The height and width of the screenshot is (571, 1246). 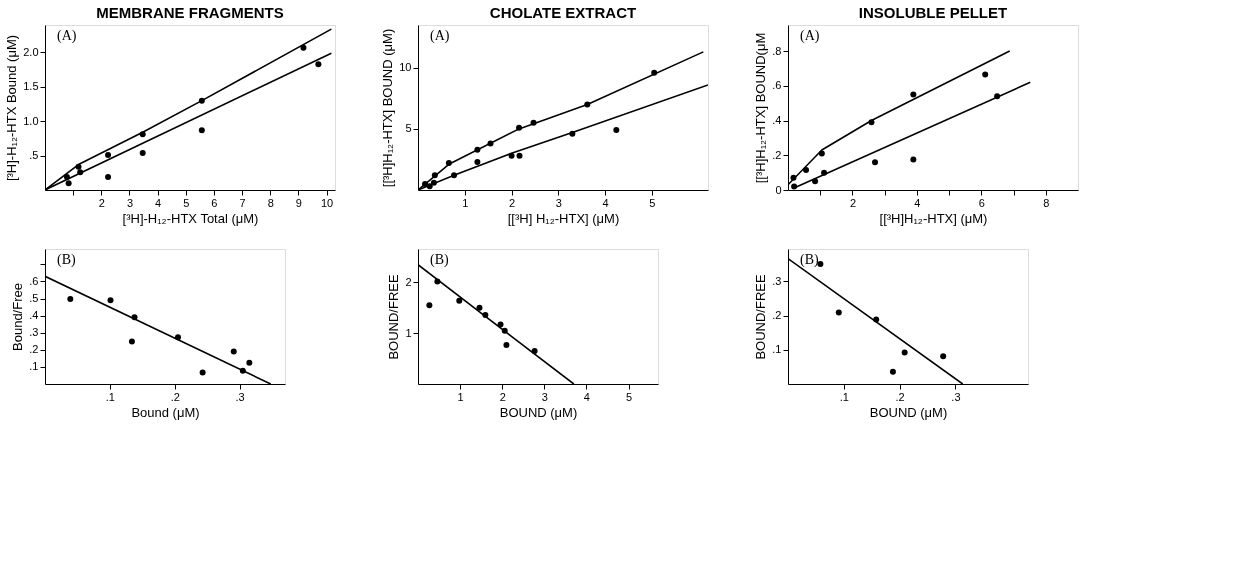 What do you see at coordinates (165, 412) in the screenshot?
I see `x-axis-title: Bound (μM)` at bounding box center [165, 412].